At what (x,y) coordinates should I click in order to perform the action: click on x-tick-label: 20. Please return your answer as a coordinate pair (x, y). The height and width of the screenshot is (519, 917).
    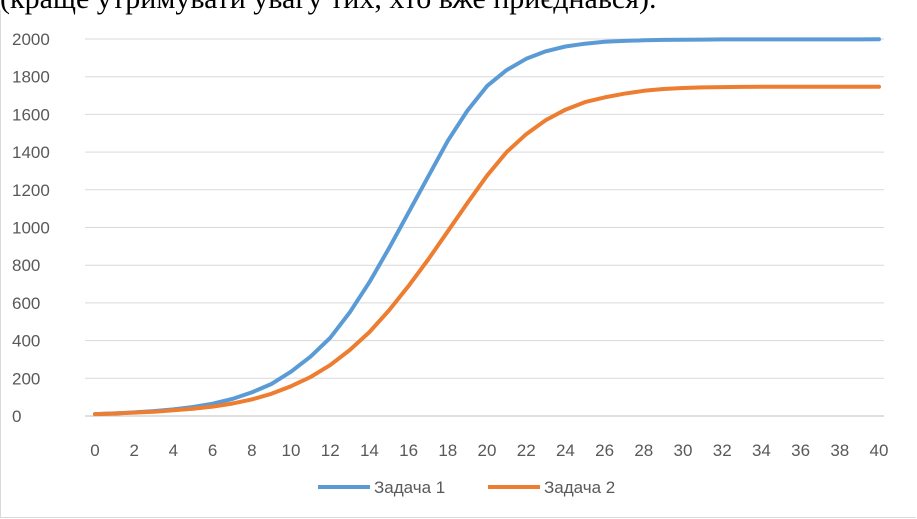
    Looking at the image, I should click on (487, 450).